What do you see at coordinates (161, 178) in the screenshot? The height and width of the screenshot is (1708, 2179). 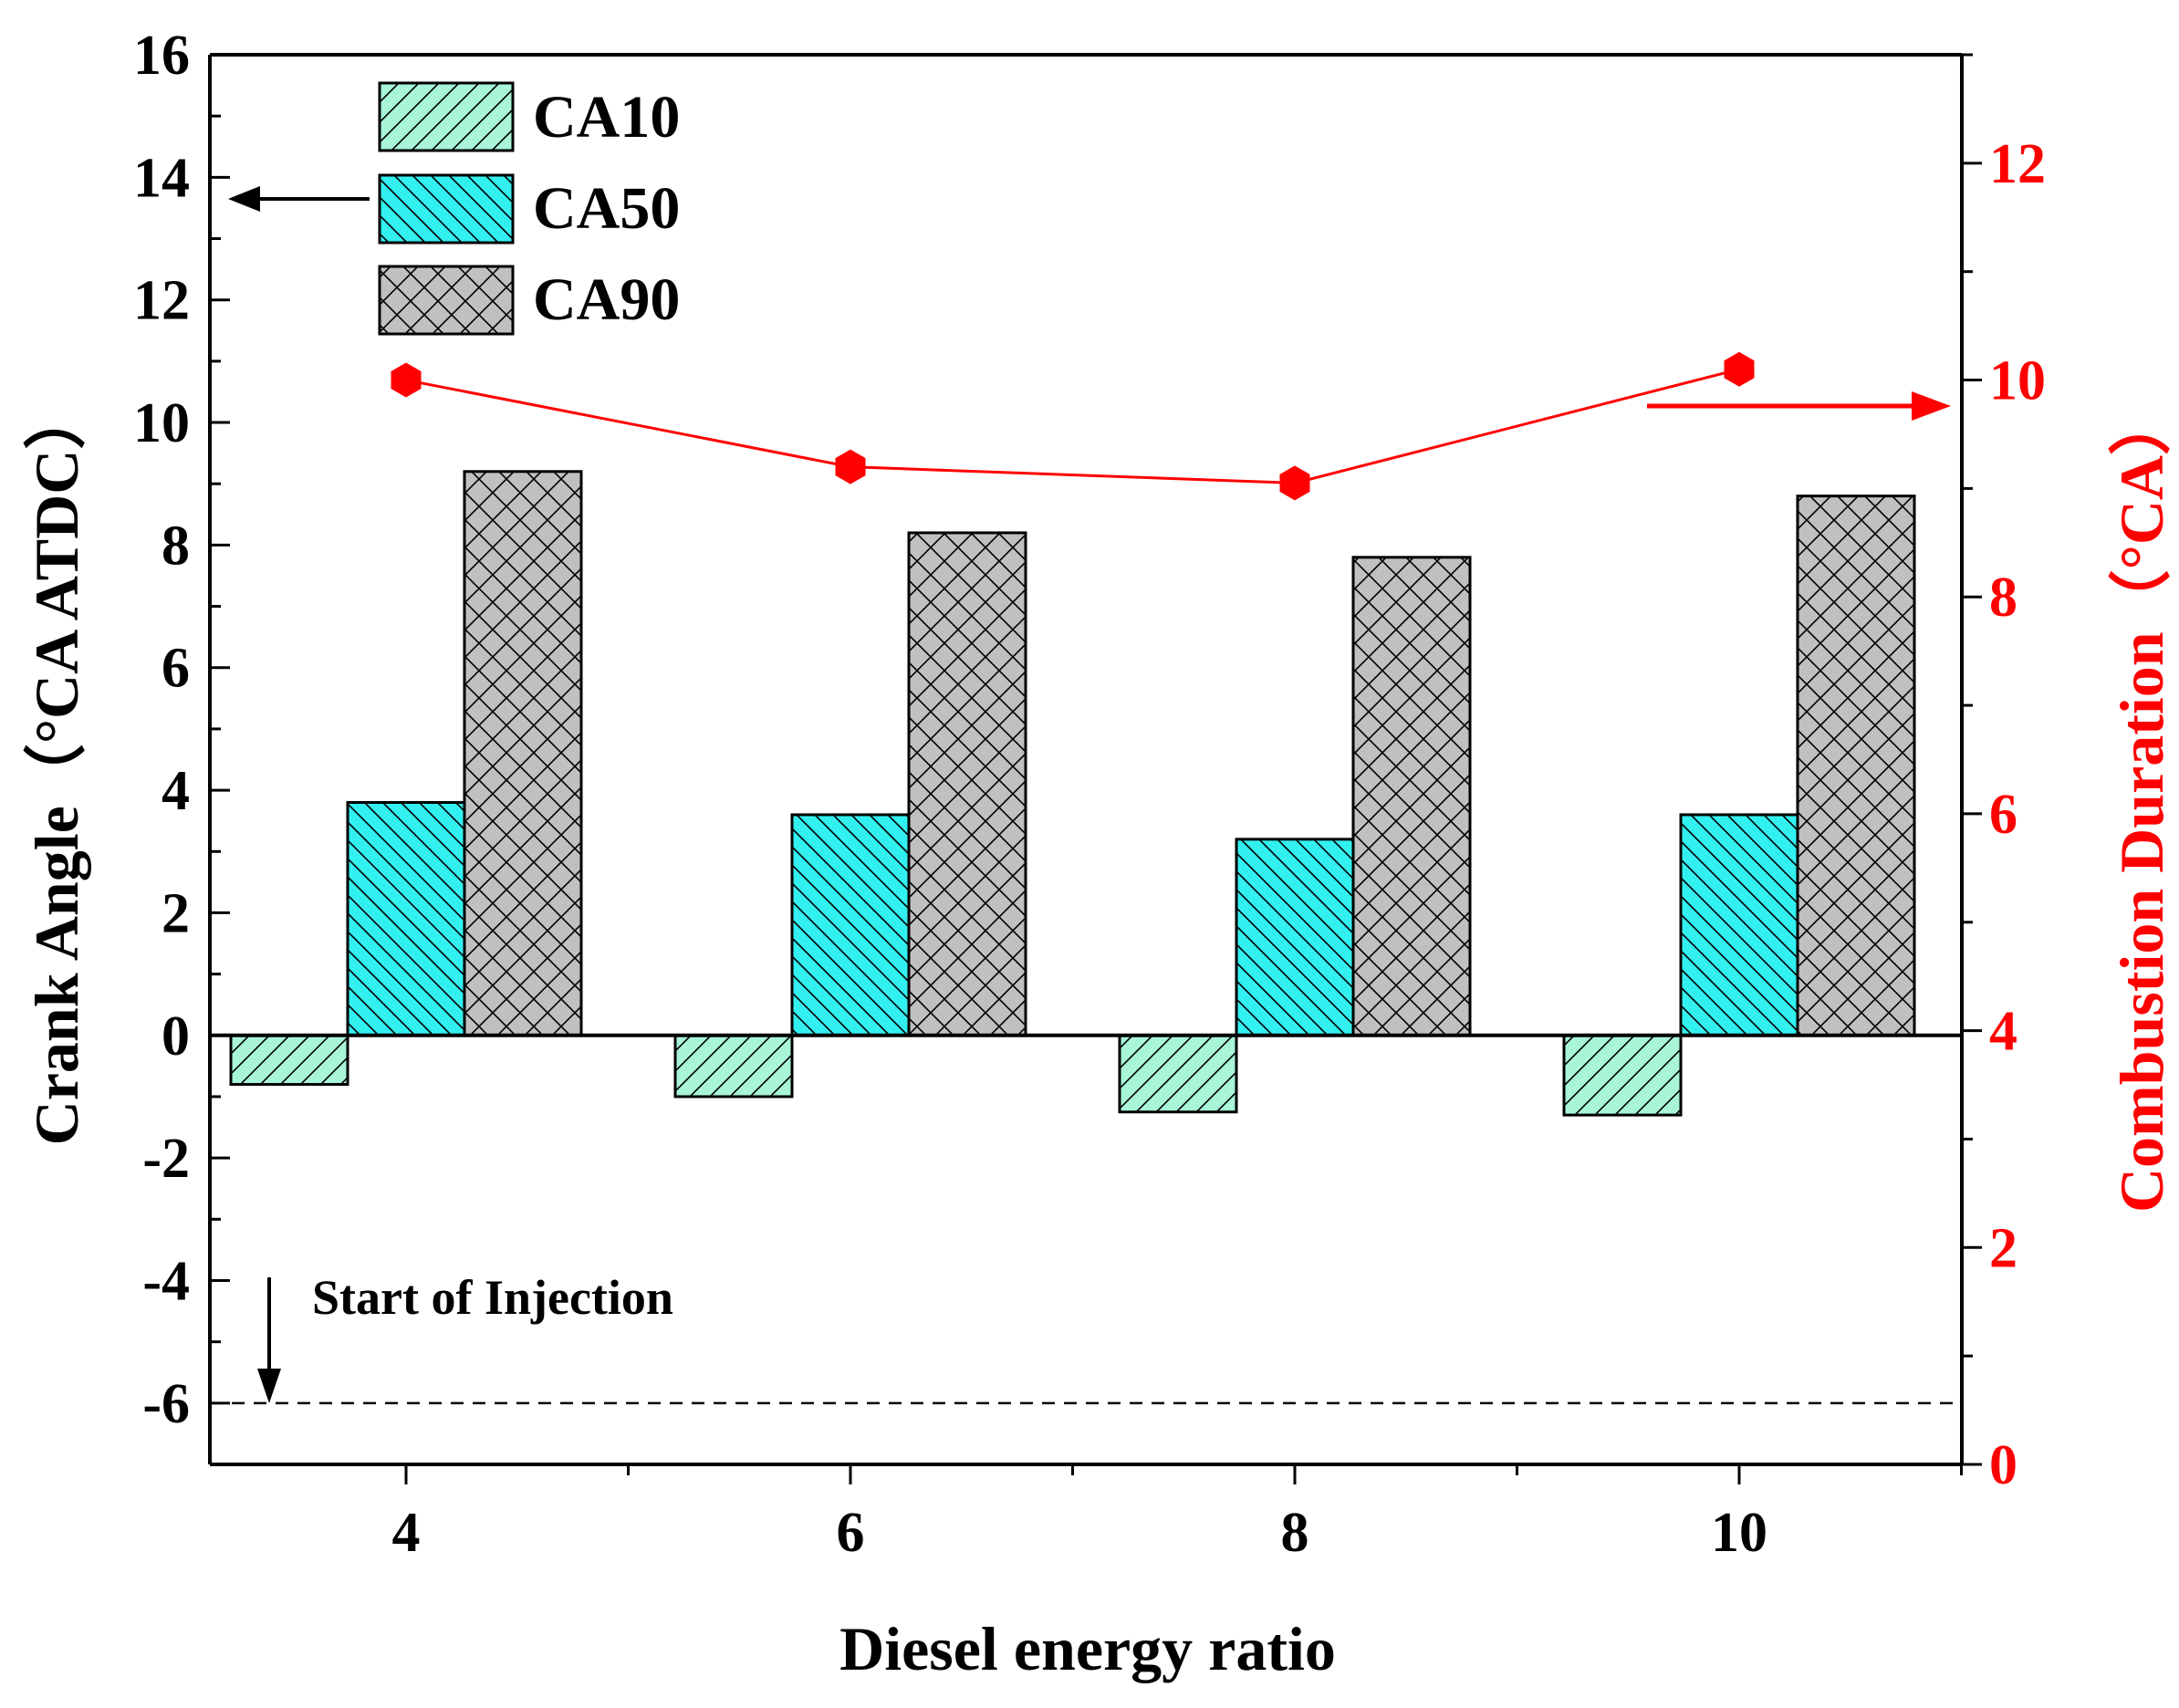 I see `y-tick-label-14: 14` at bounding box center [161, 178].